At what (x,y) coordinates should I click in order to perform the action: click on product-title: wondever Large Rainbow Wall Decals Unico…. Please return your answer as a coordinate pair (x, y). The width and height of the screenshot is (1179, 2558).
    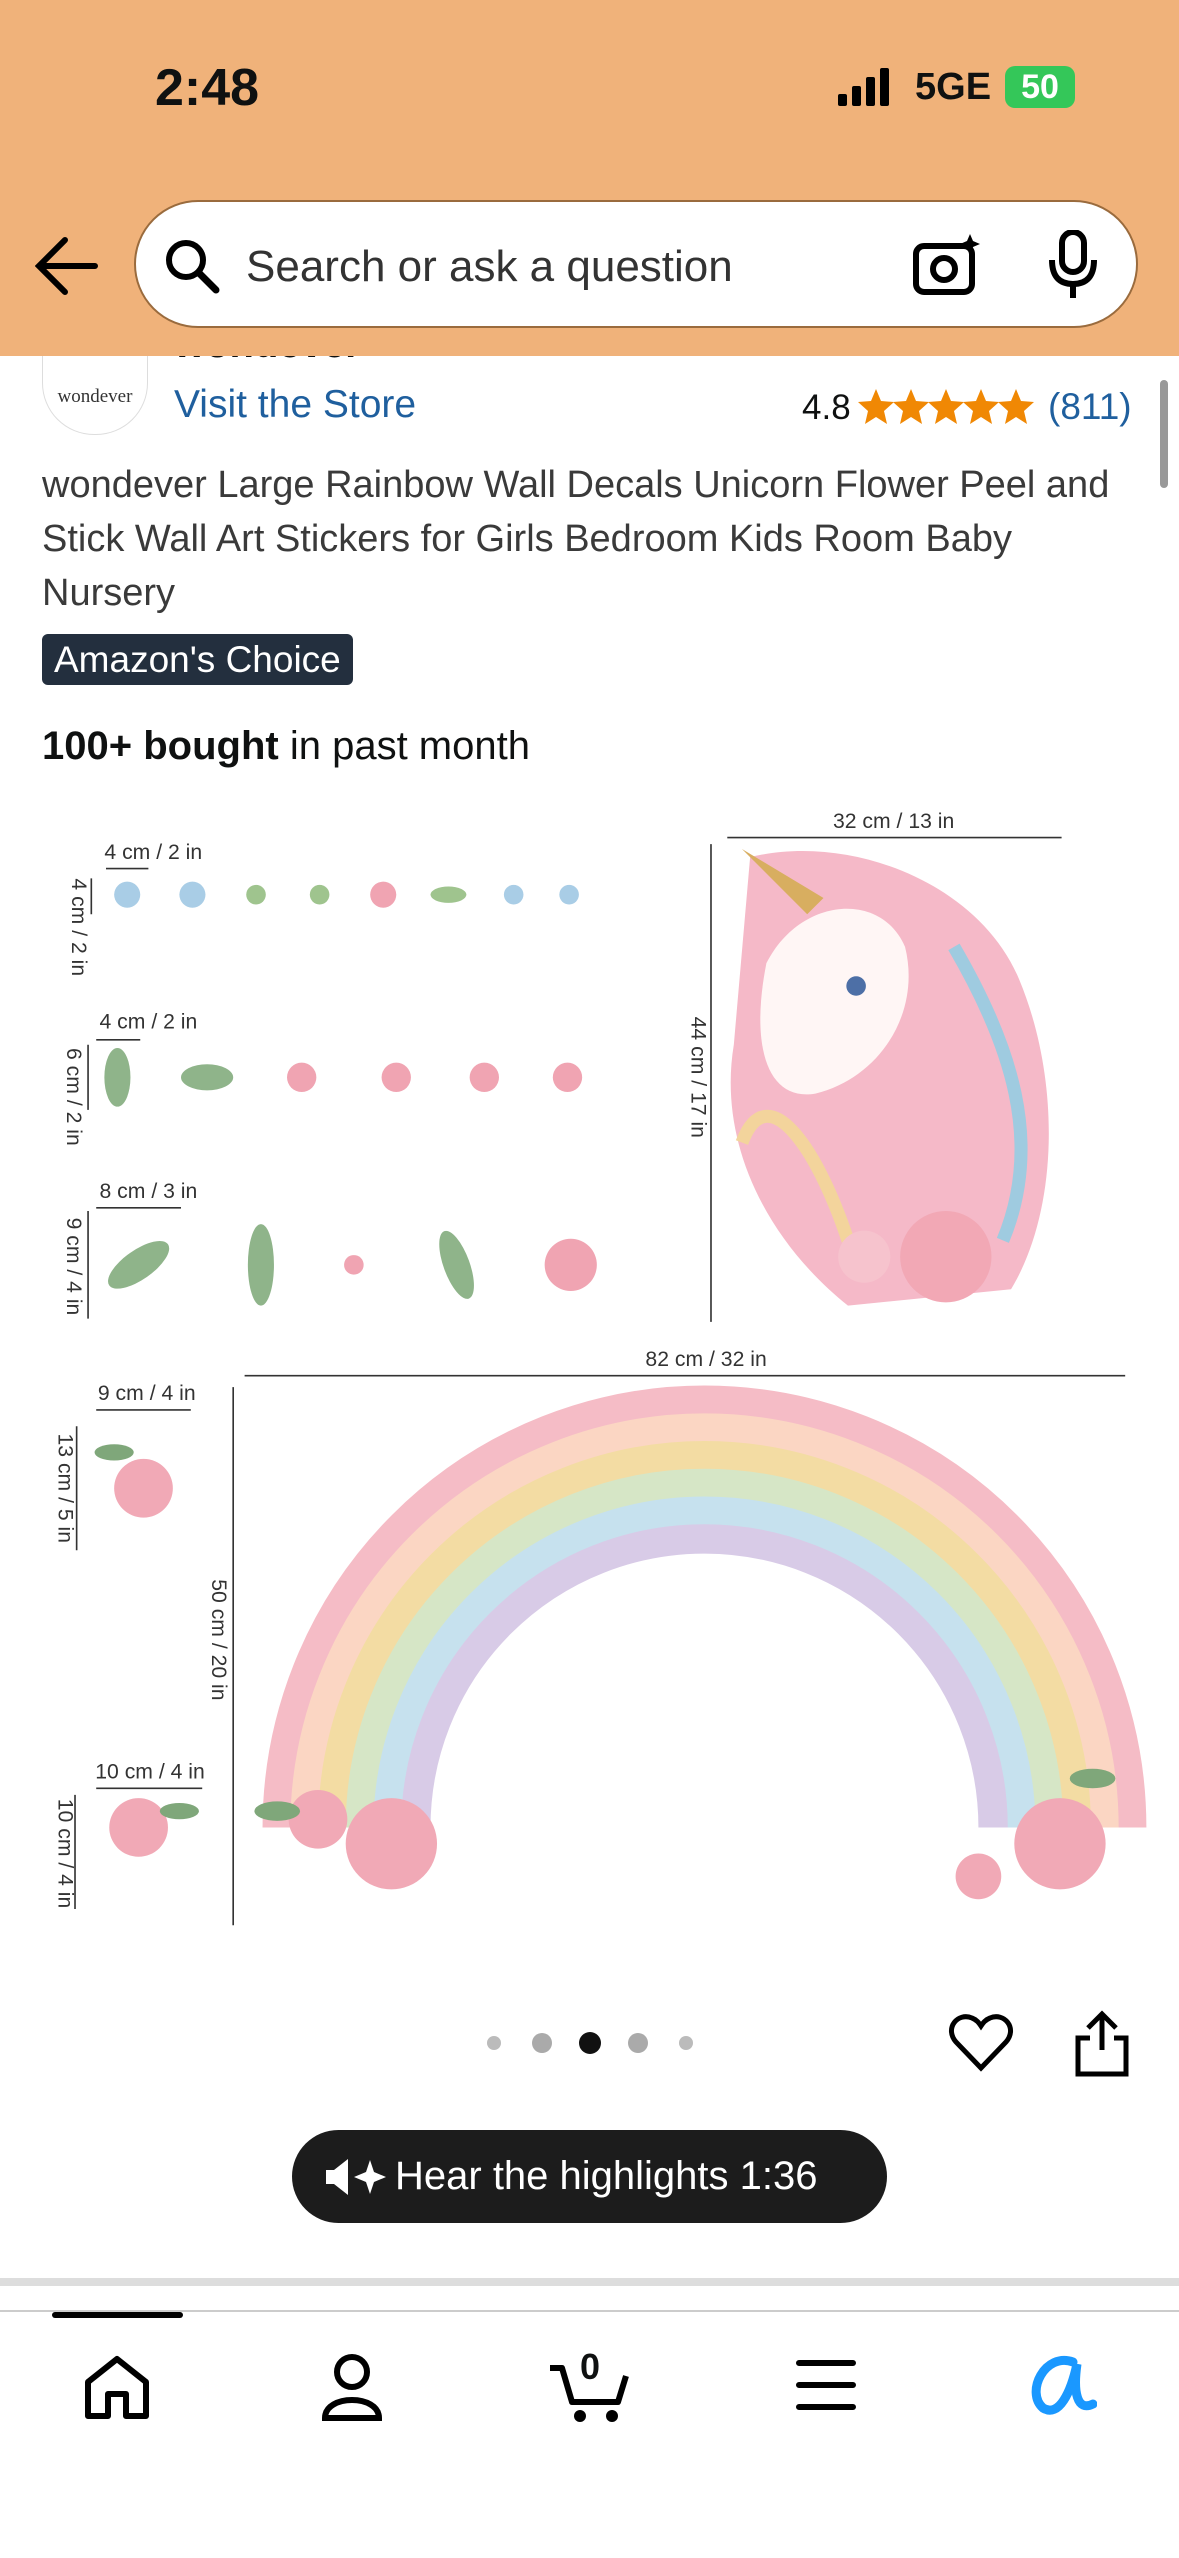
    Looking at the image, I should click on (576, 539).